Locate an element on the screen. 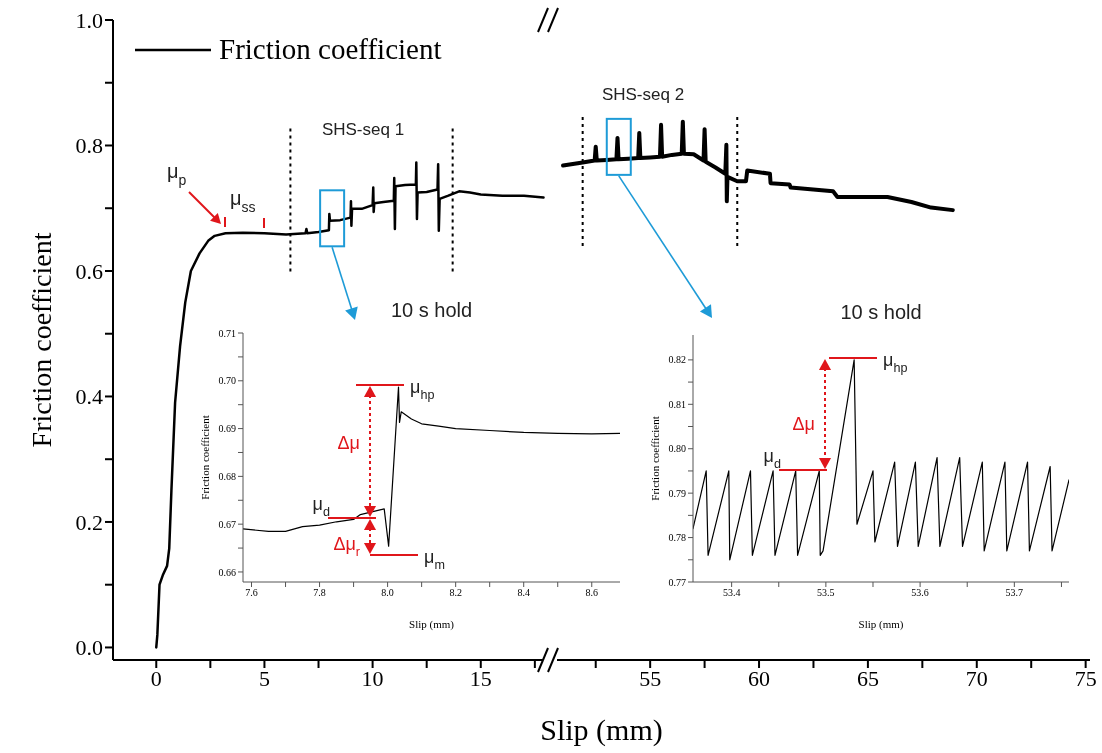  x-tick-label: 70 is located at coordinates (976, 678).